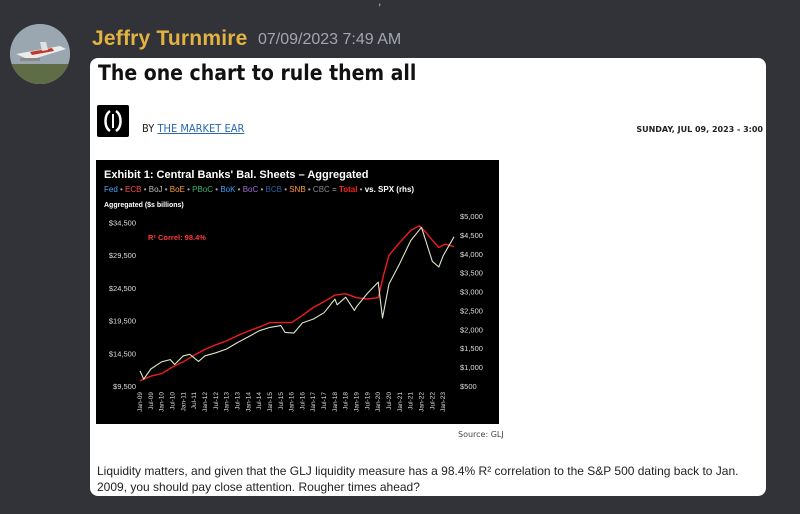 Image resolution: width=800 pixels, height=514 pixels. What do you see at coordinates (162, 402) in the screenshot?
I see `x-tick-label: Jan-10` at bounding box center [162, 402].